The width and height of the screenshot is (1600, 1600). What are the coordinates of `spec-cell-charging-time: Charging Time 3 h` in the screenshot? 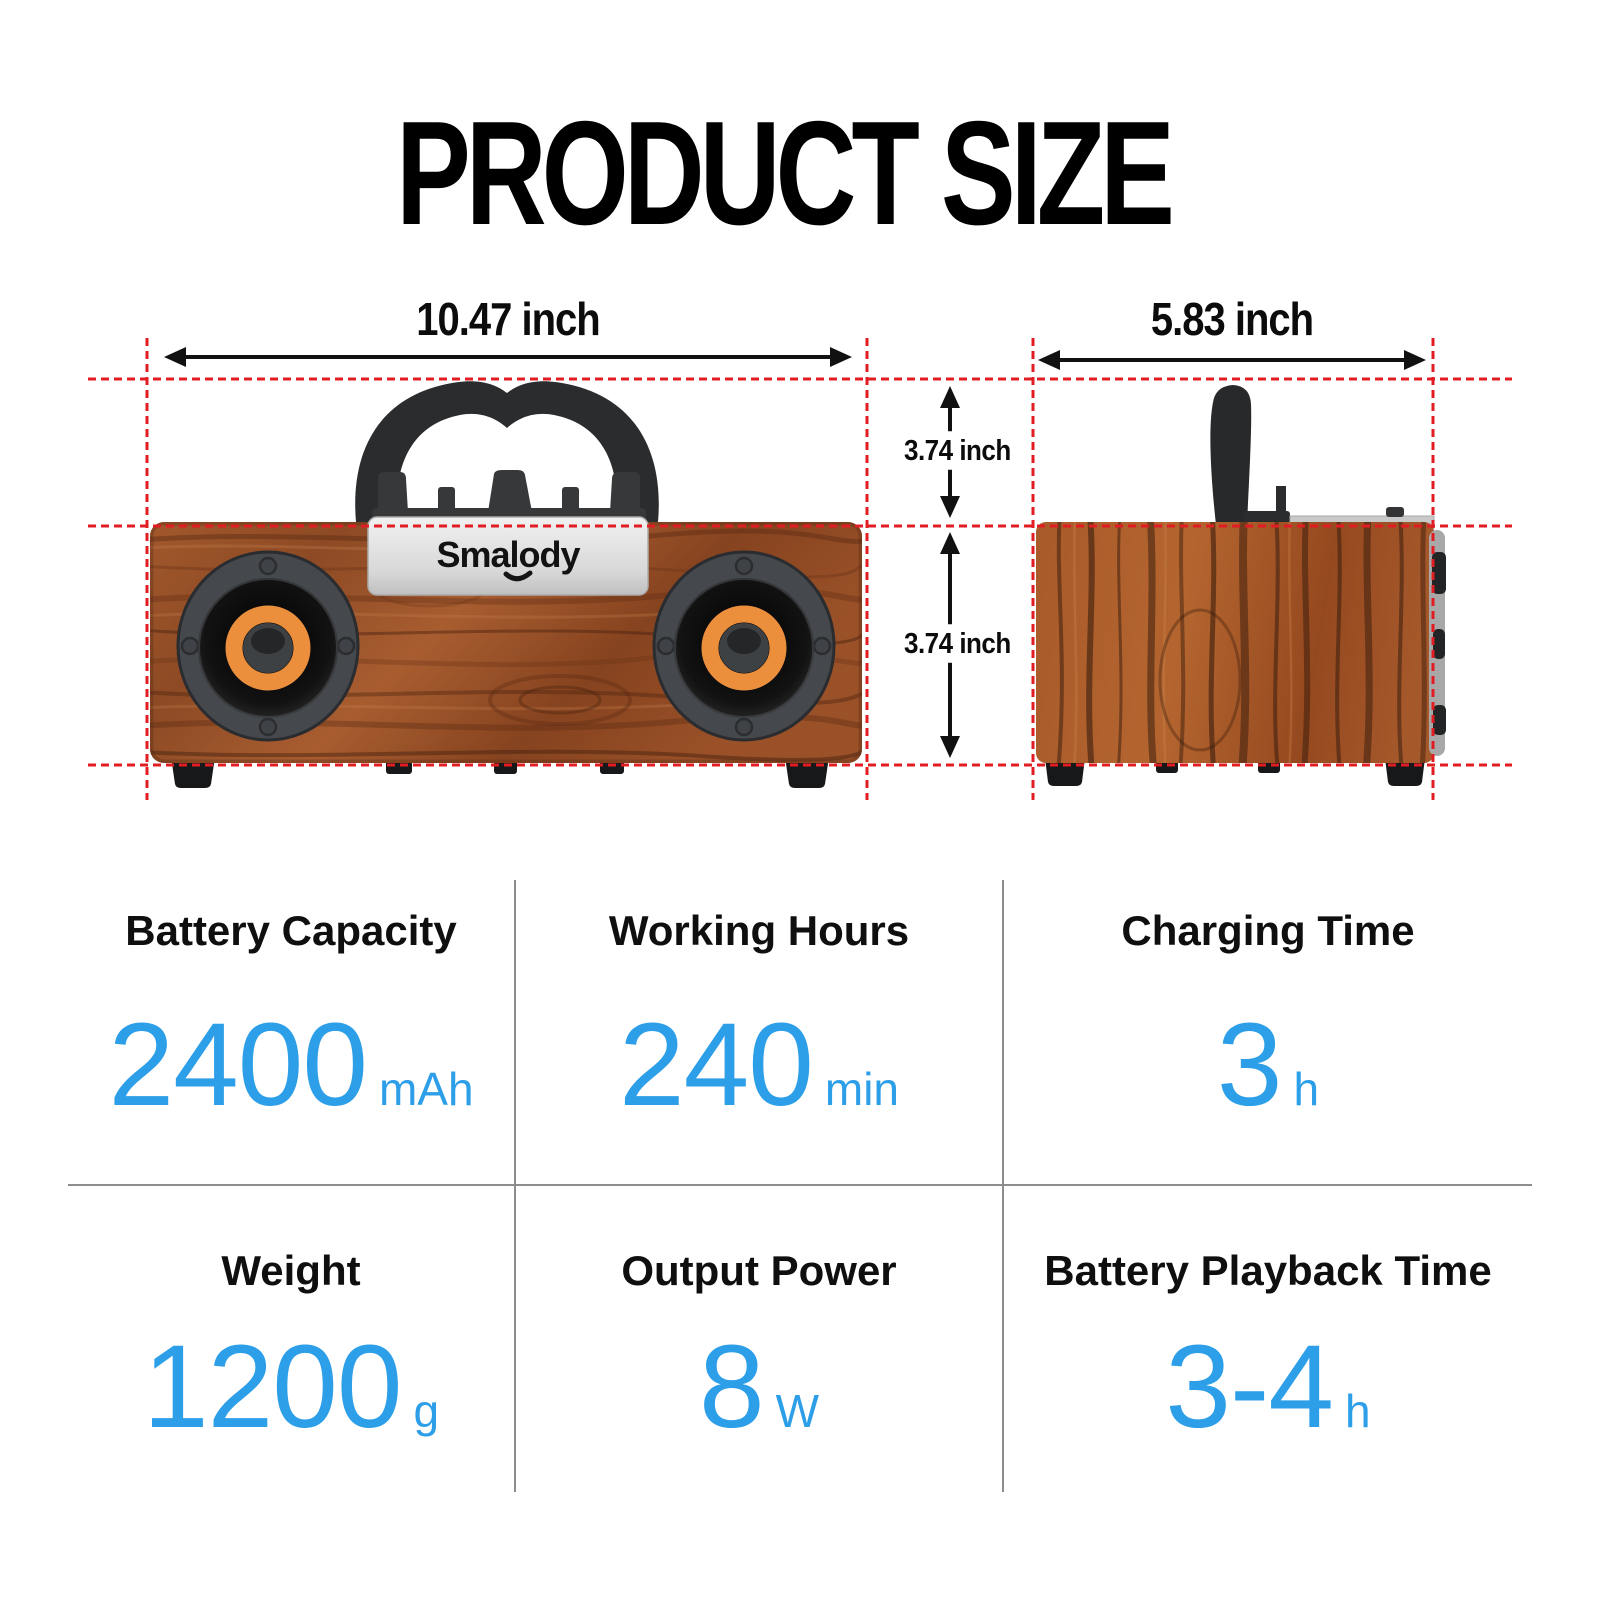 It's located at (1268, 1032).